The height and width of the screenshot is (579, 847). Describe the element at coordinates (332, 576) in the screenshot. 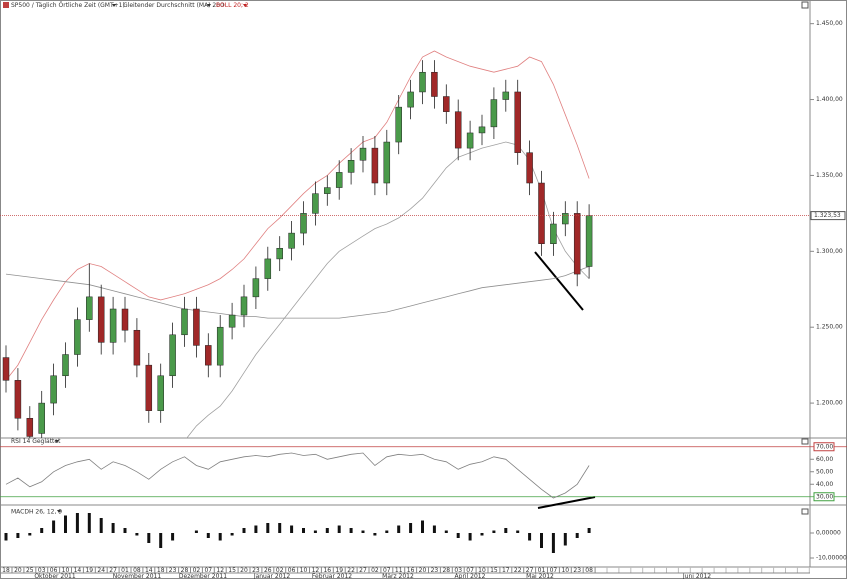

I see `month-label: Februar 2012` at that location.